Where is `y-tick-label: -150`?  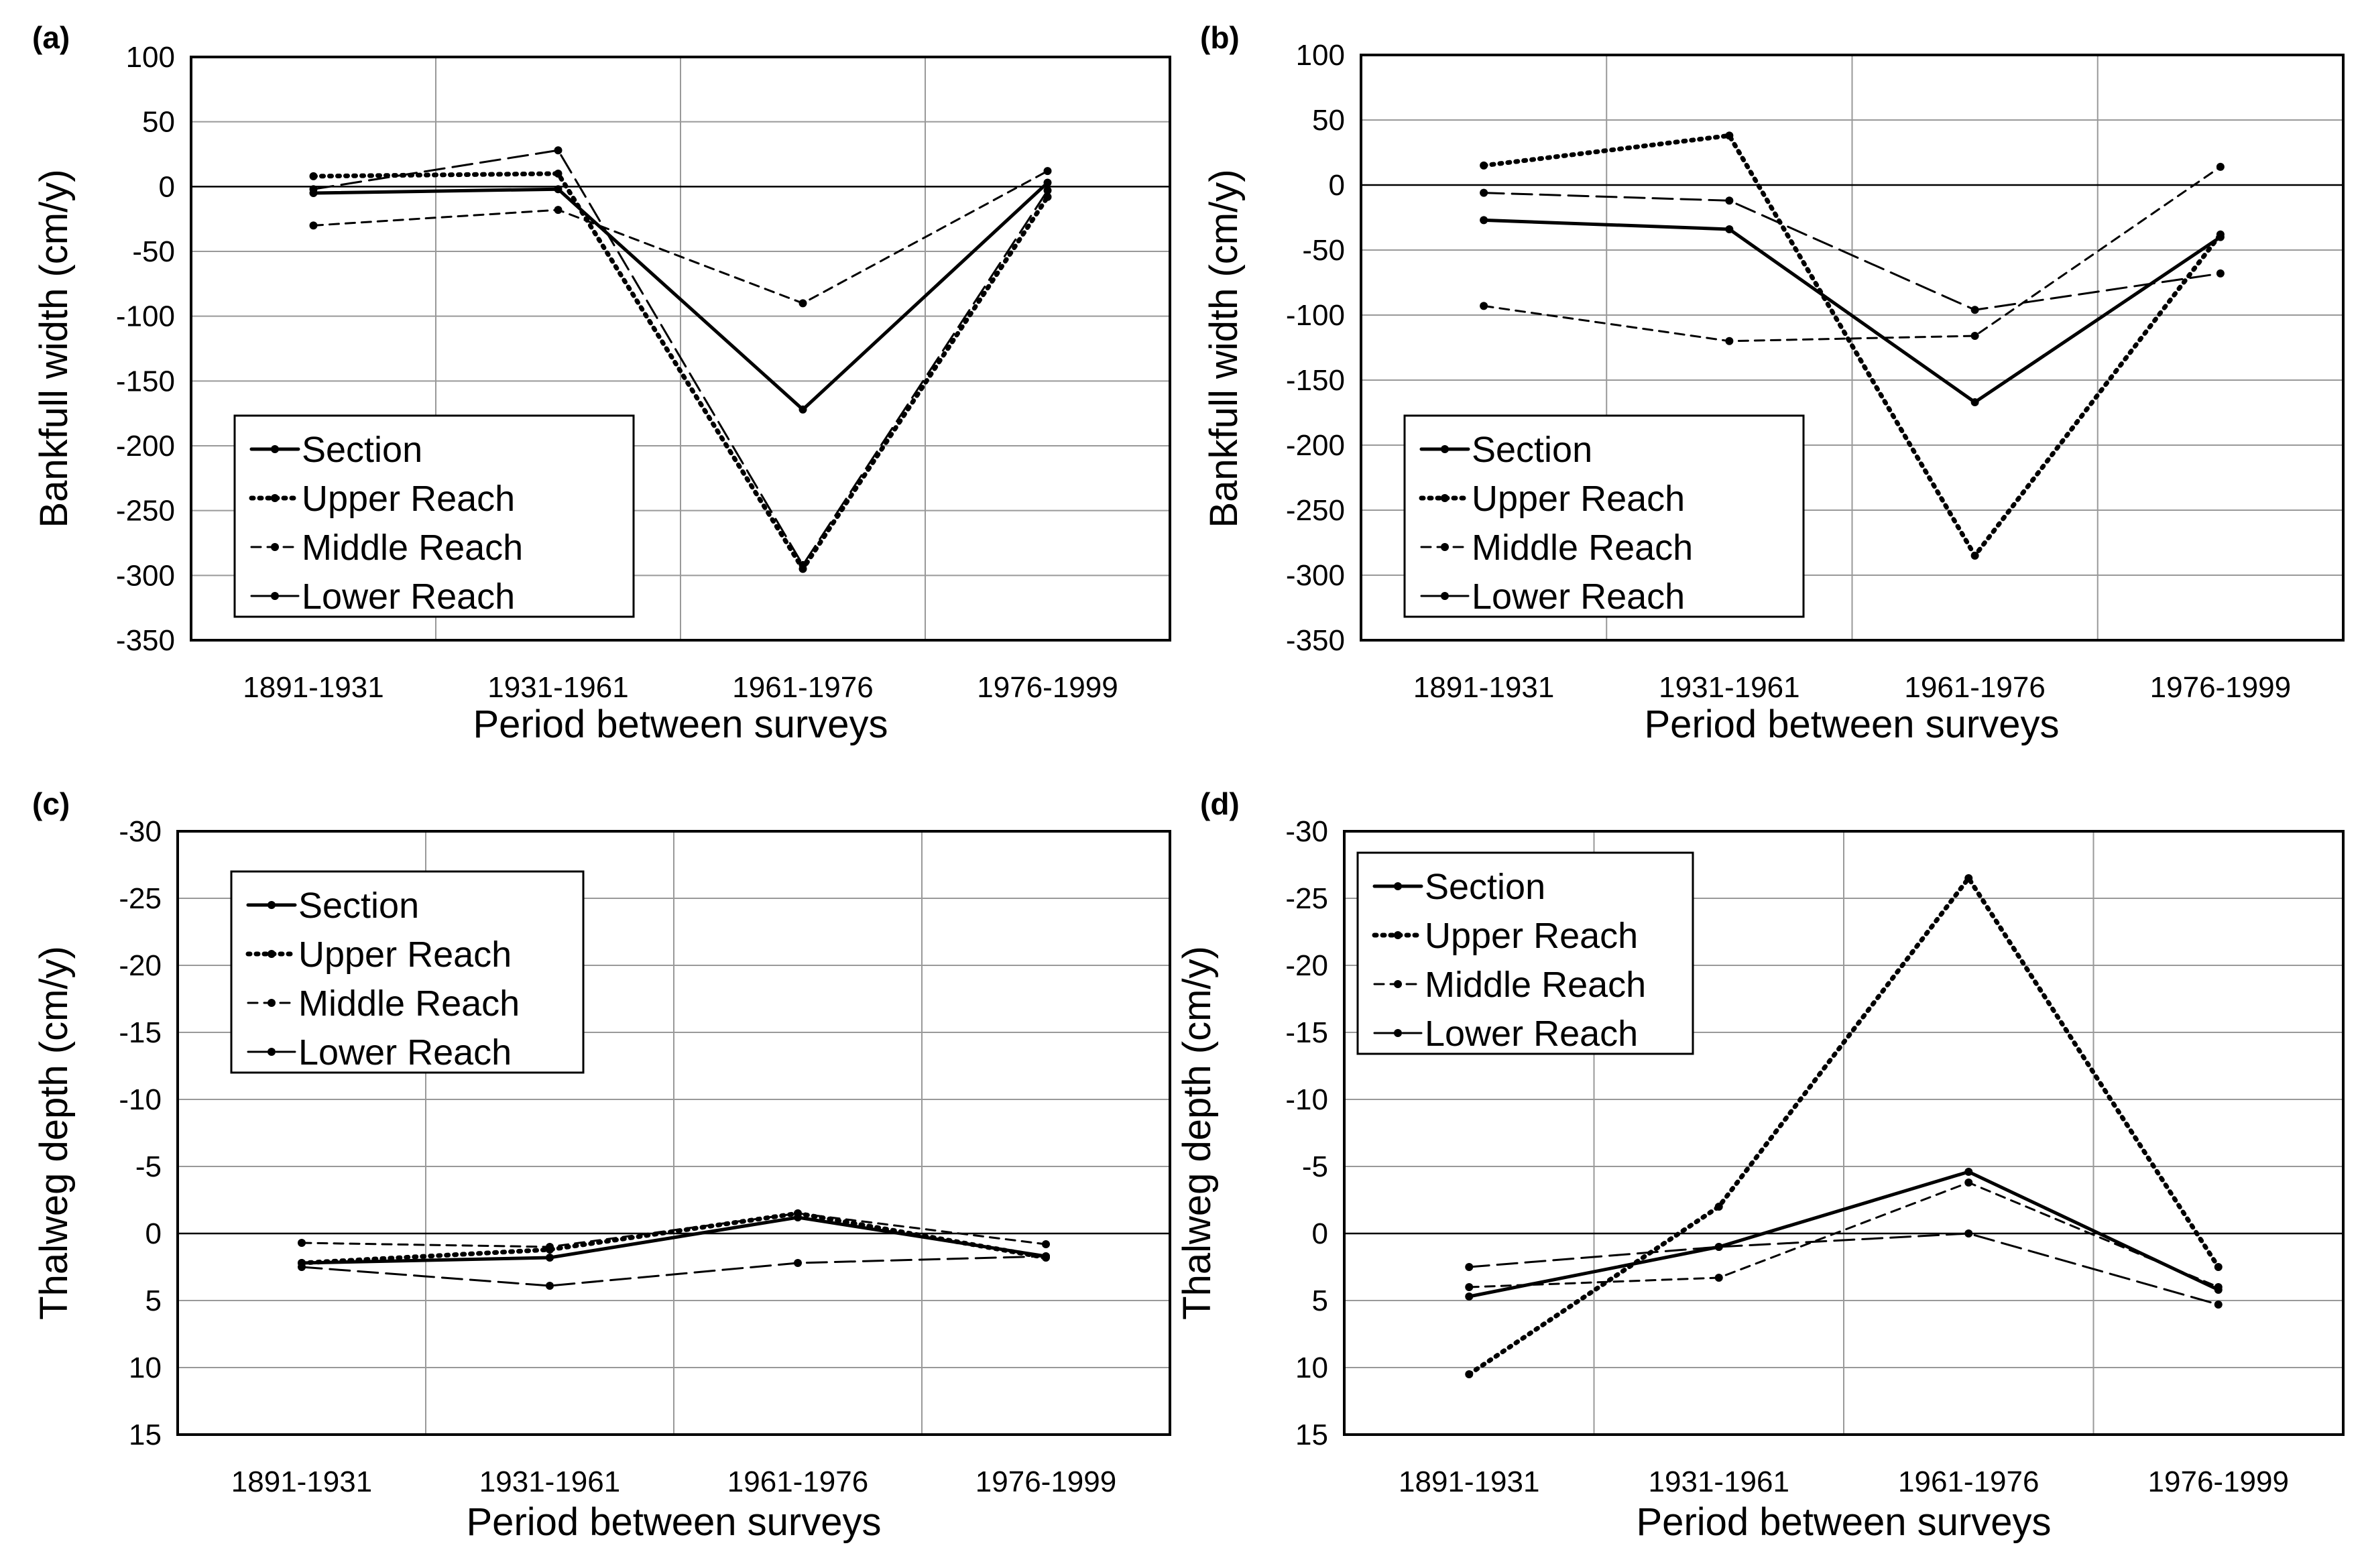
y-tick-label: -150 is located at coordinates (145, 382).